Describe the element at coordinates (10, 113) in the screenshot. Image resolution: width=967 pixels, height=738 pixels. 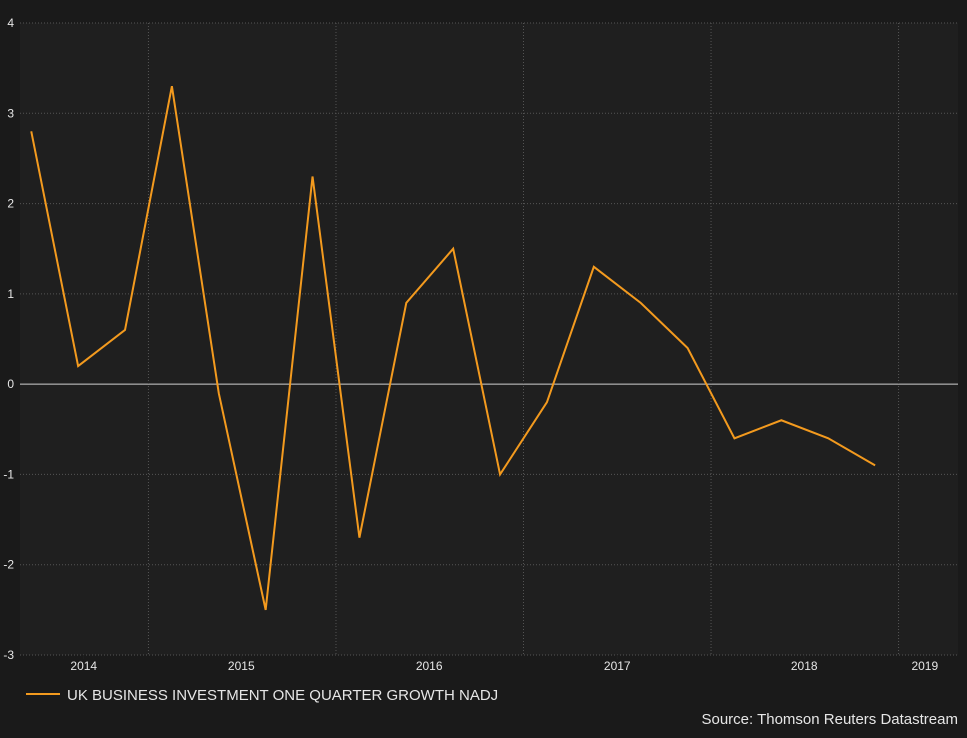
I see `y-tick-label: 3` at that location.